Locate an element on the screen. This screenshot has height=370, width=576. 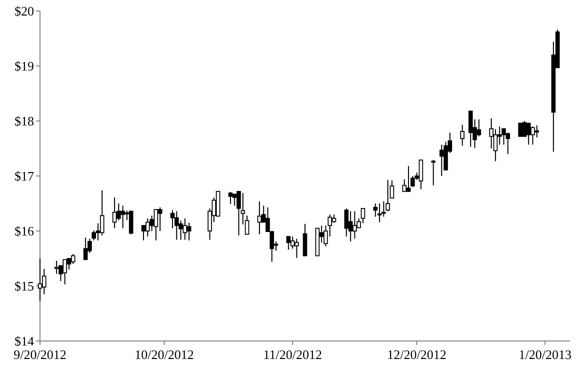
x-tick-label: 9/20/2012 is located at coordinates (40, 354).